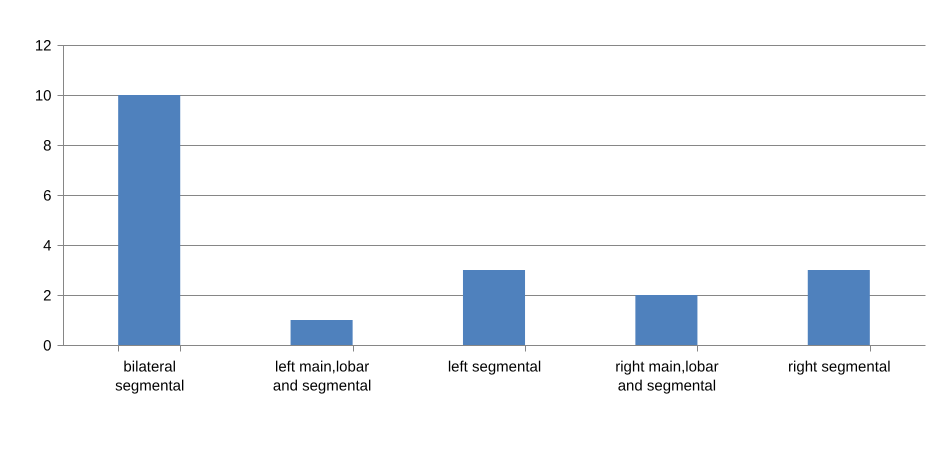  What do you see at coordinates (47, 246) in the screenshot?
I see `y-tick-label: 4` at bounding box center [47, 246].